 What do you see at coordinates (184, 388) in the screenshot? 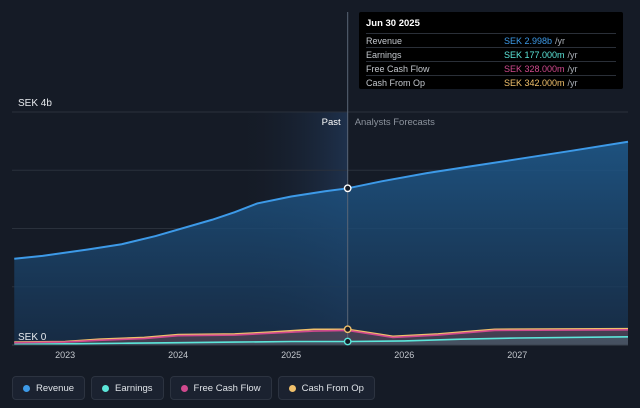
I see `free-cash-flow-dot-icon` at bounding box center [184, 388].